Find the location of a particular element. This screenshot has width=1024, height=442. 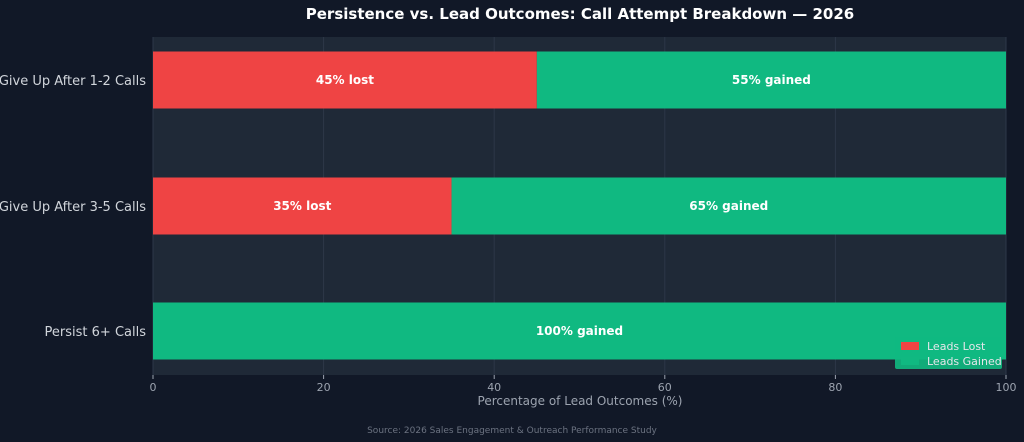

x-tick-label: 80 is located at coordinates (835, 387).